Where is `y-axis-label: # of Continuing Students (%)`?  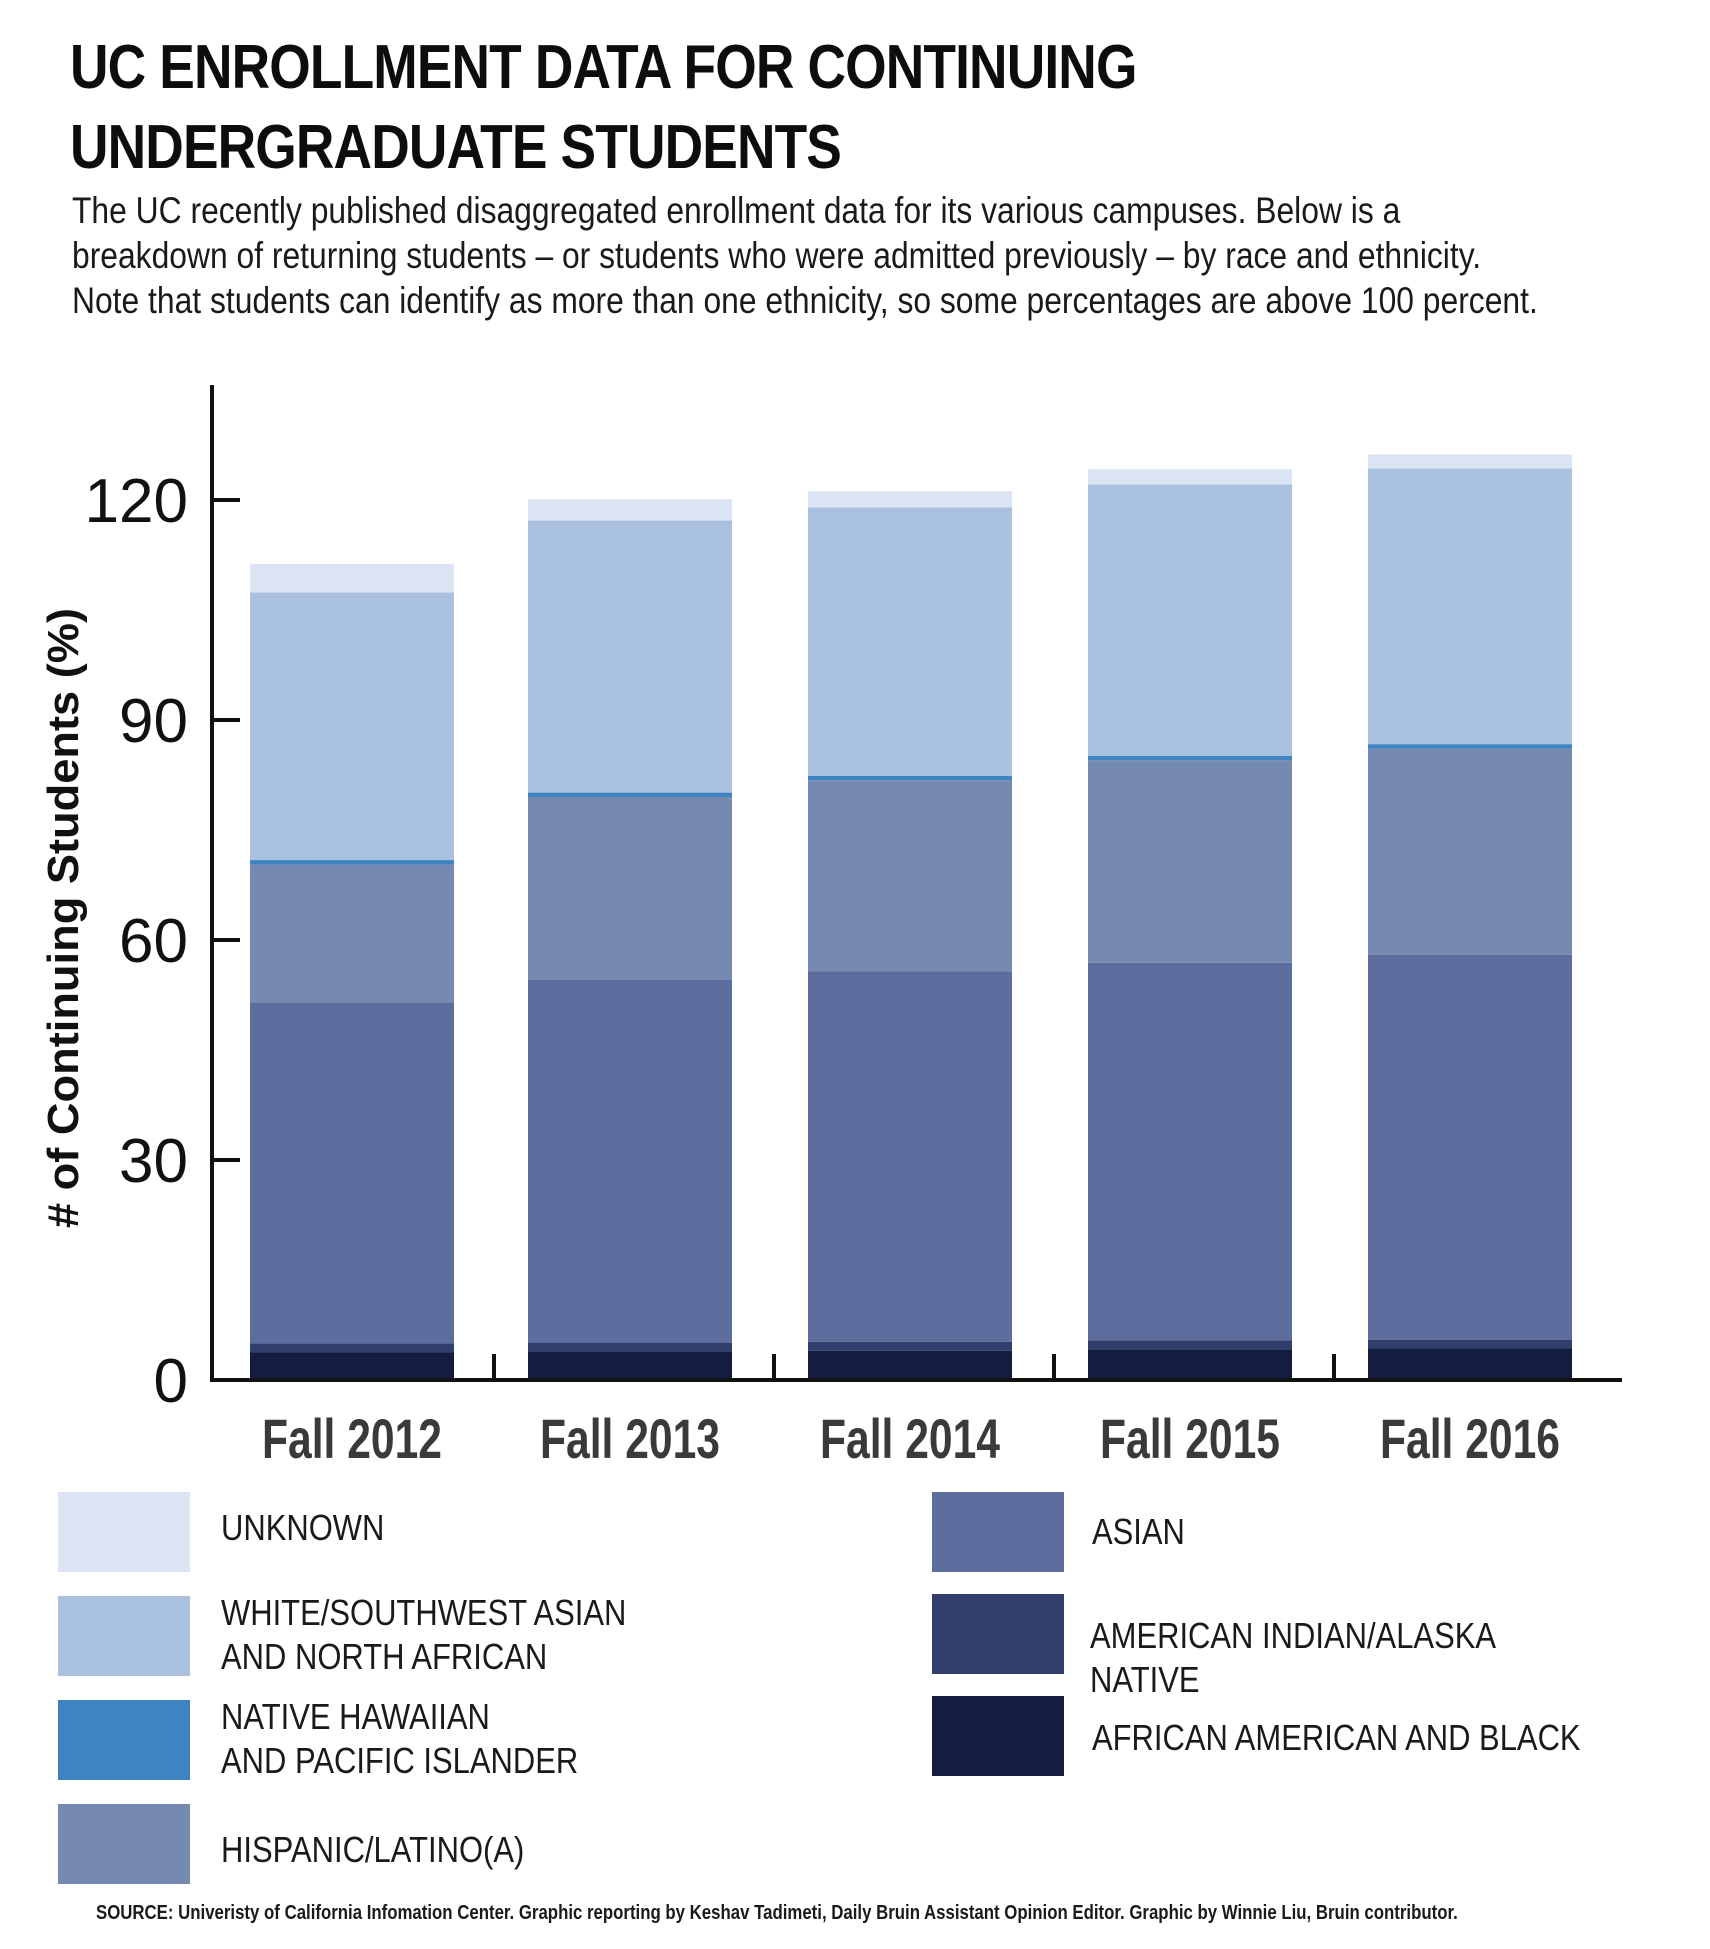
y-axis-label: # of Continuing Students (%) is located at coordinates (63, 918).